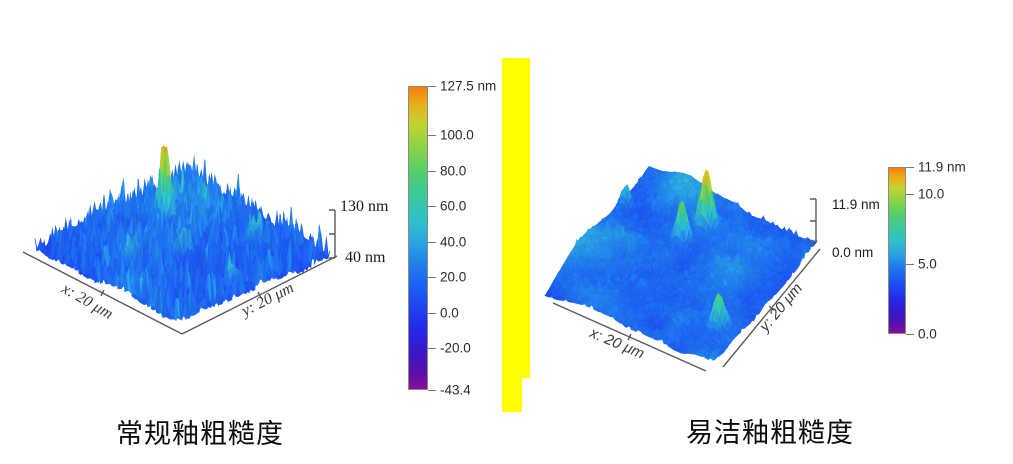 The image size is (1013, 464). Describe the element at coordinates (856, 204) in the screenshot. I see `right-z-max-label: 11.9 nm` at that location.